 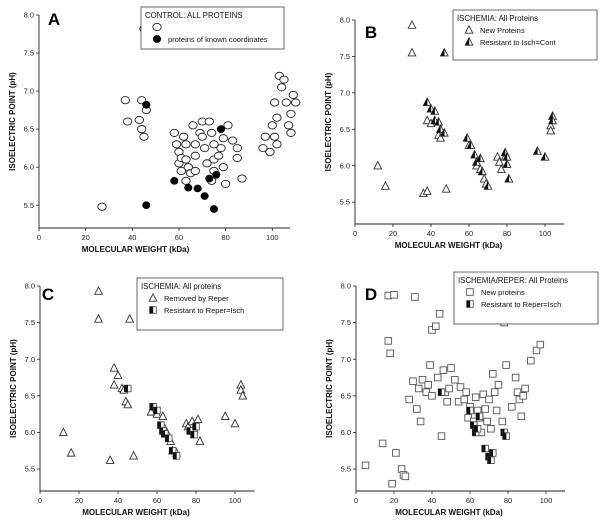 I want to click on legend-entry-label: New Proteins, so click(x=502, y=30).